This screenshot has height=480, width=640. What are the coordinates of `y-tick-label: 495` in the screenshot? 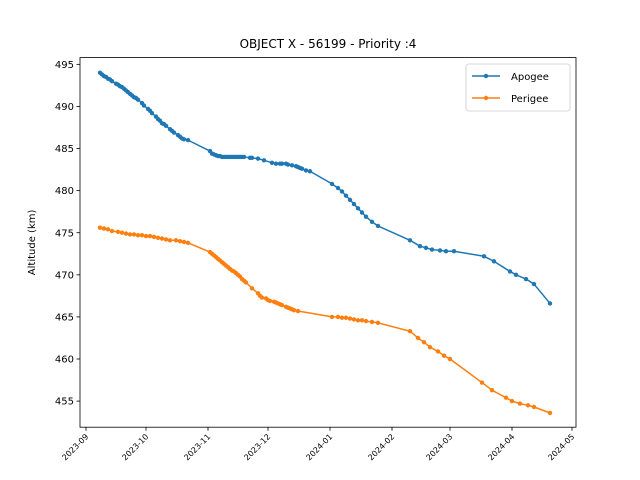 It's located at (64, 65).